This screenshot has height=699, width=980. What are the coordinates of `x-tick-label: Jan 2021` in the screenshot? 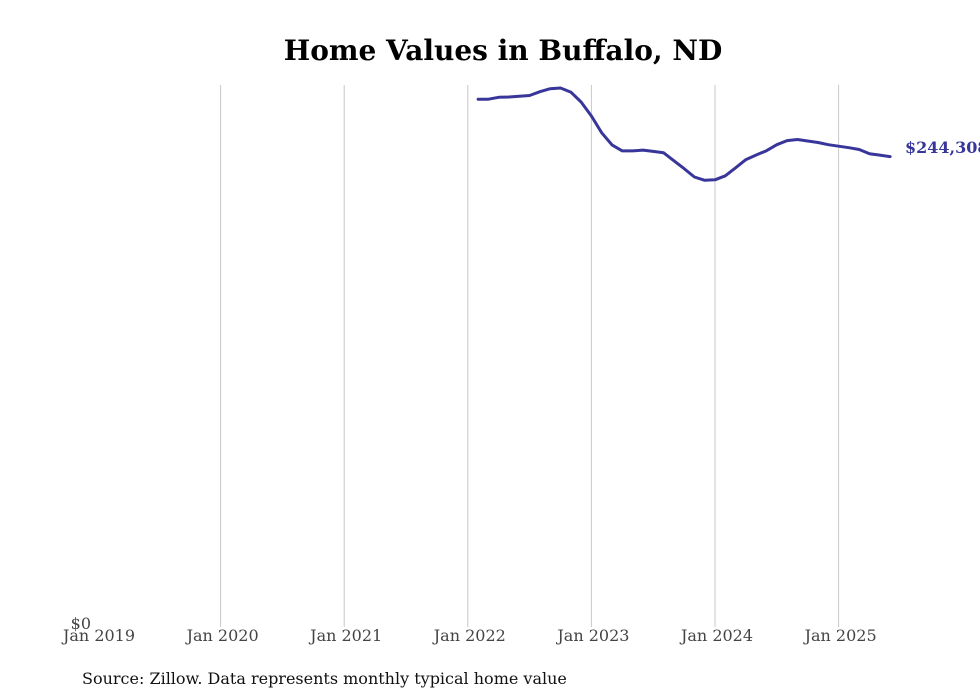 It's located at (345, 635).